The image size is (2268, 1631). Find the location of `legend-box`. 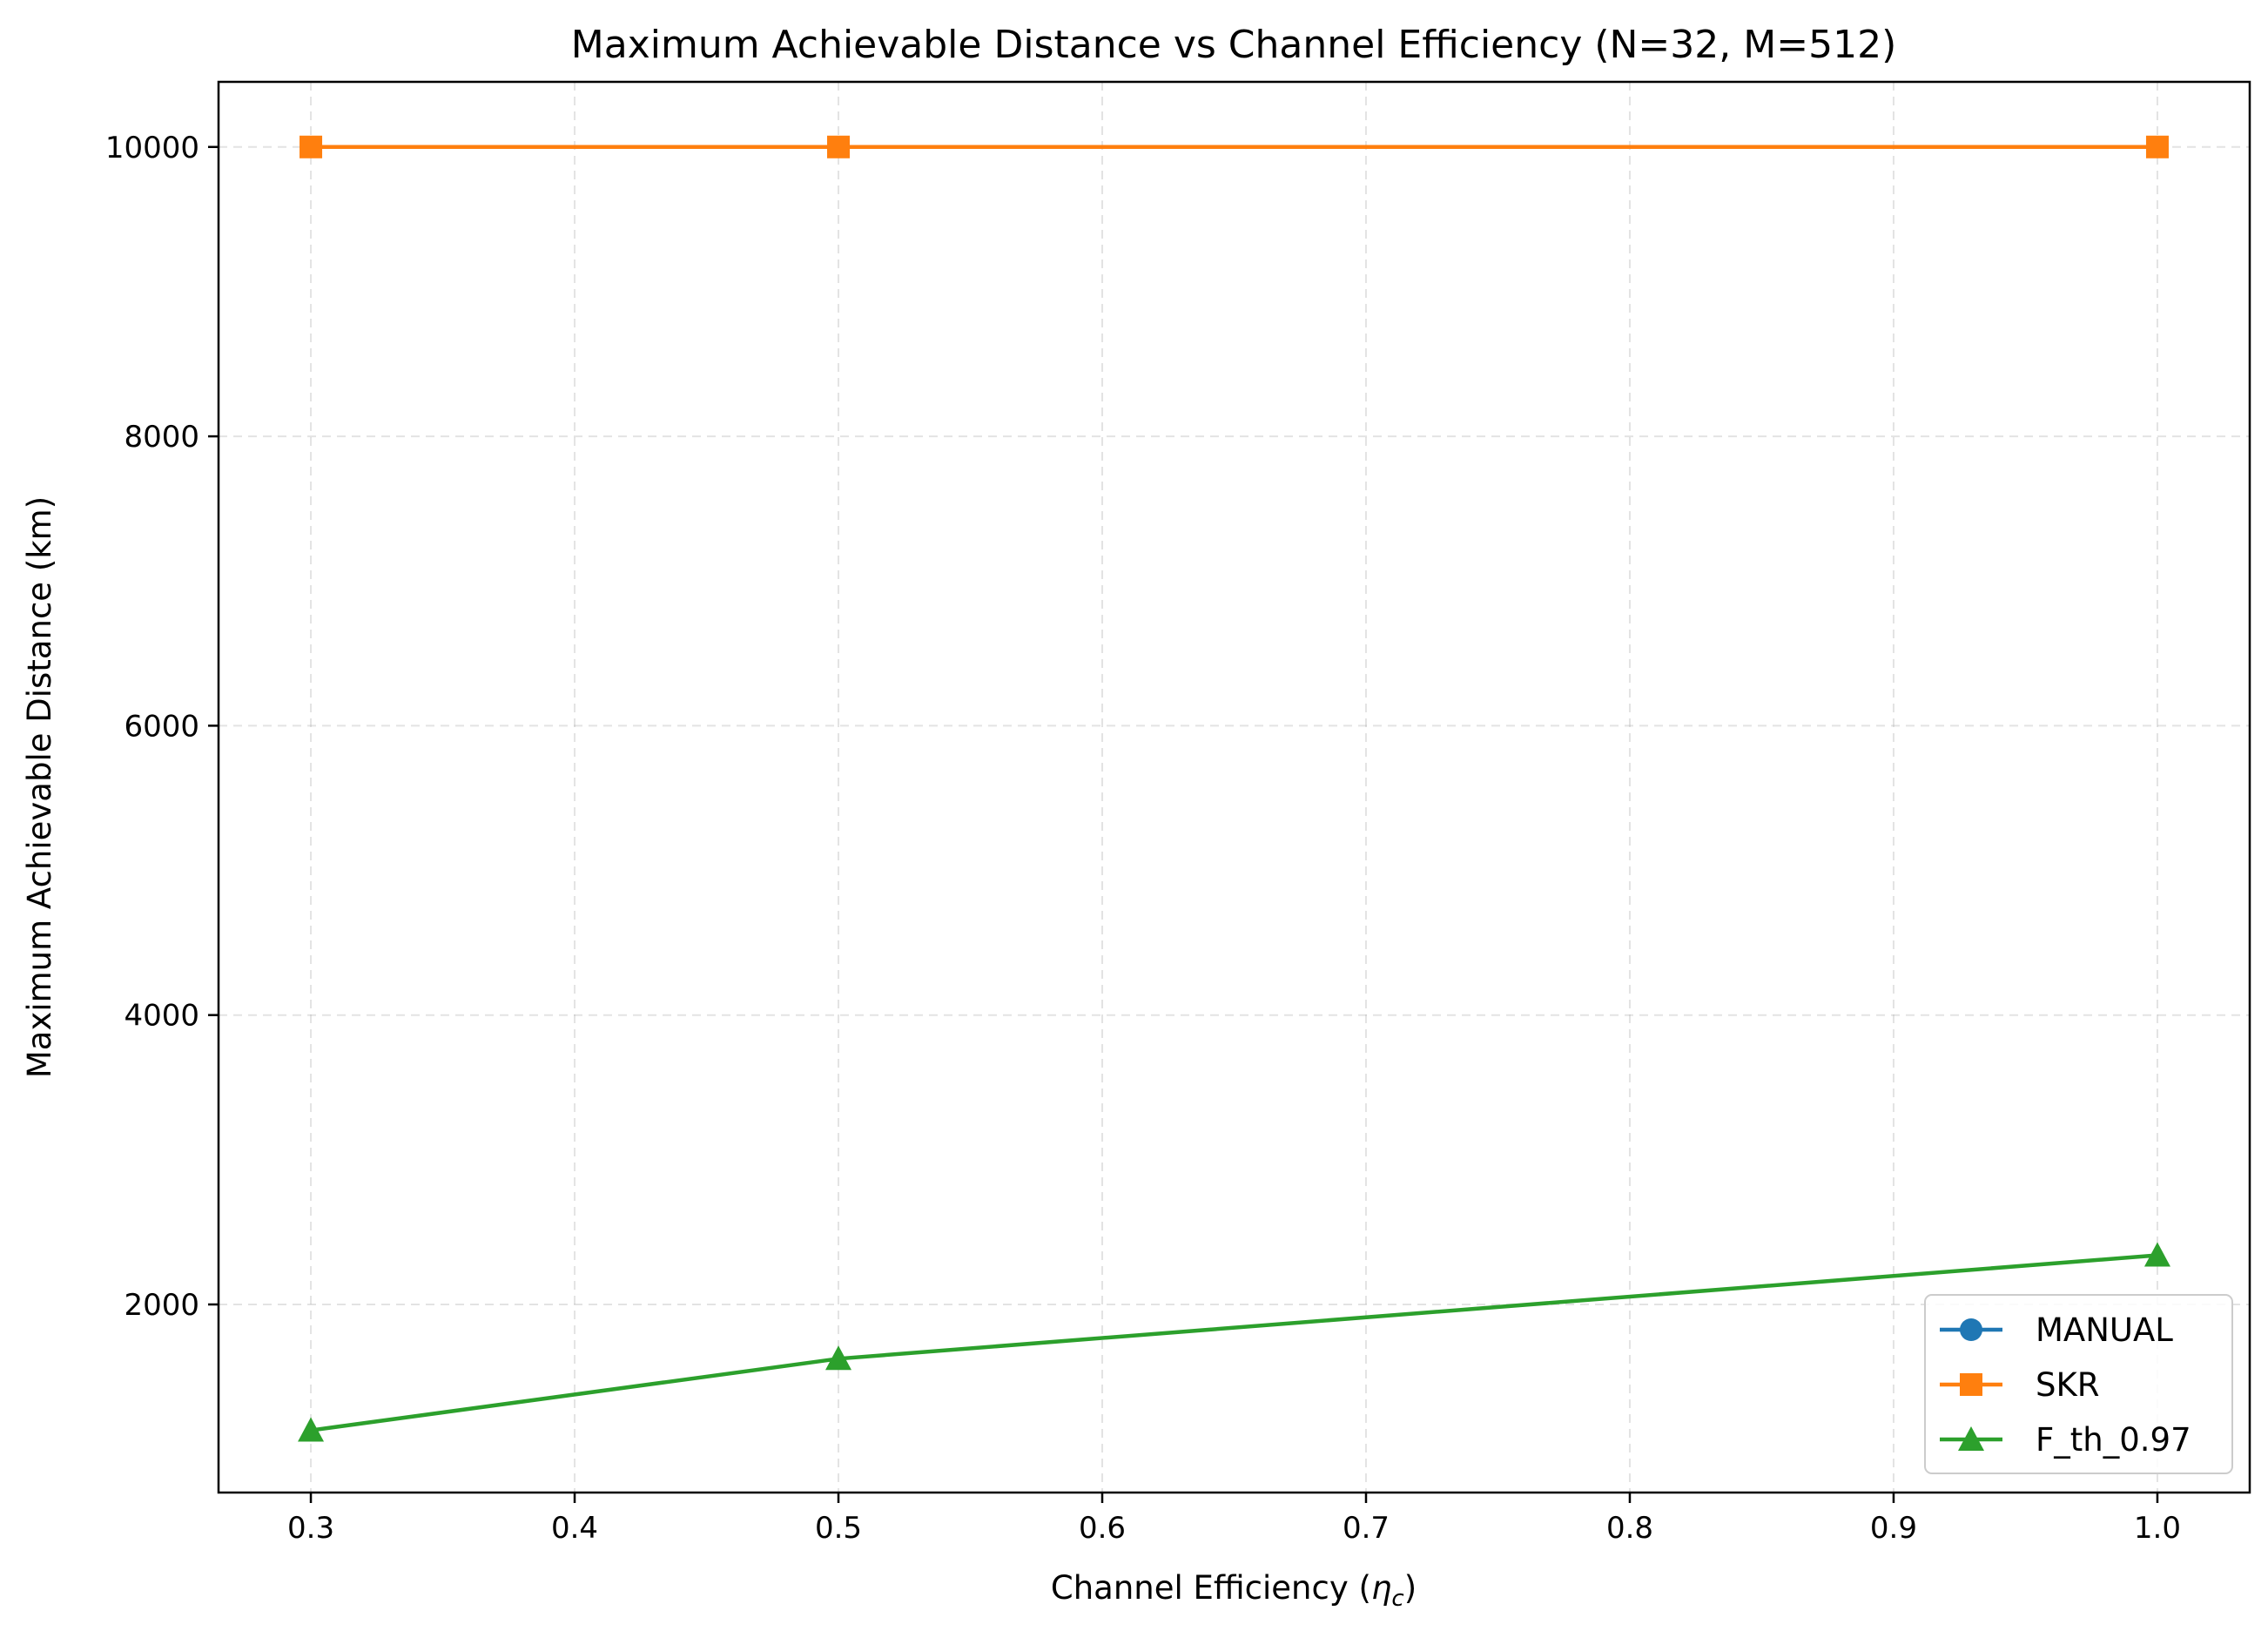

legend-box is located at coordinates (2079, 1384).